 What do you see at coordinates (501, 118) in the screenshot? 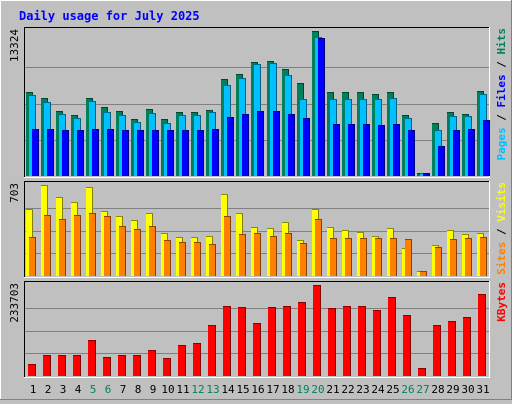
I see `legend-entry: /` at bounding box center [501, 118].